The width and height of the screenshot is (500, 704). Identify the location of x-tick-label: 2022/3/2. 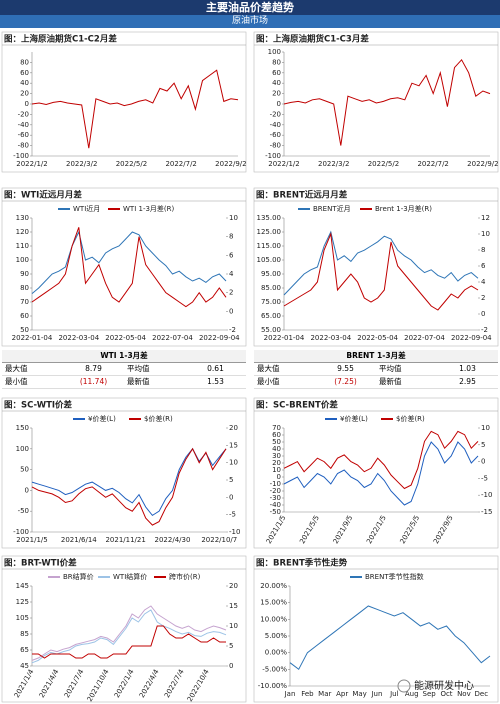
(333, 164).